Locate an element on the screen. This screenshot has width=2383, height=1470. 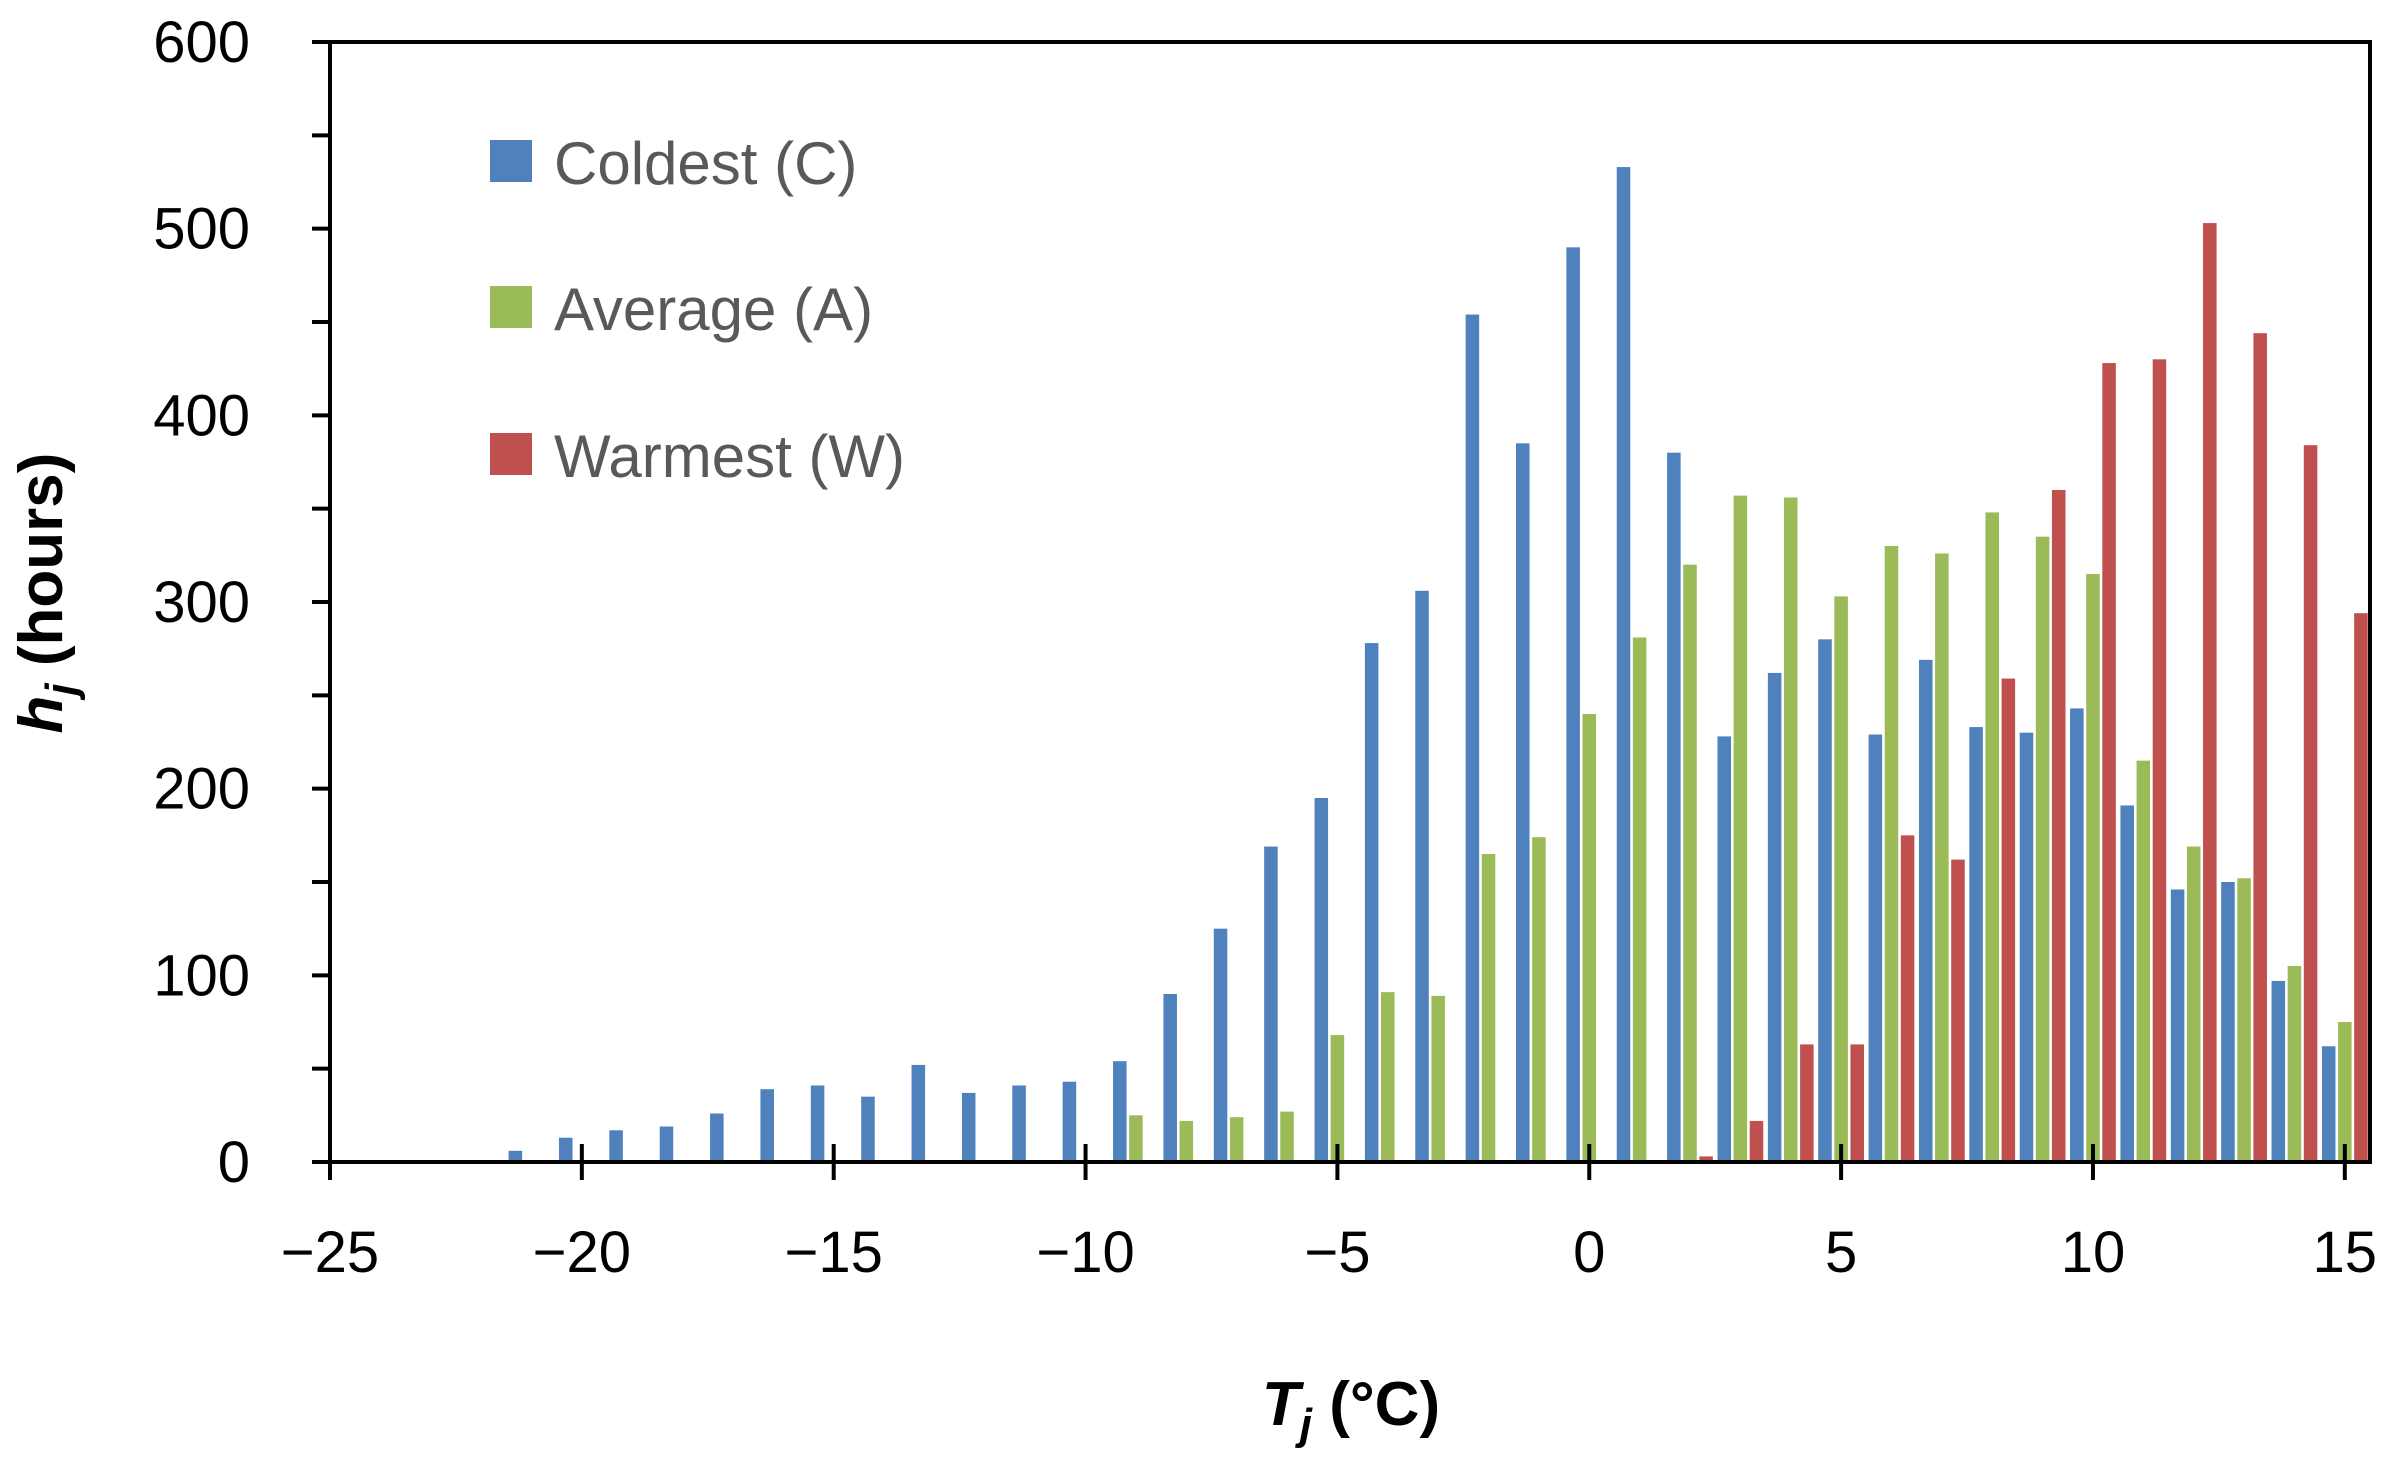
y-tick-label: 400 is located at coordinates (201, 415).